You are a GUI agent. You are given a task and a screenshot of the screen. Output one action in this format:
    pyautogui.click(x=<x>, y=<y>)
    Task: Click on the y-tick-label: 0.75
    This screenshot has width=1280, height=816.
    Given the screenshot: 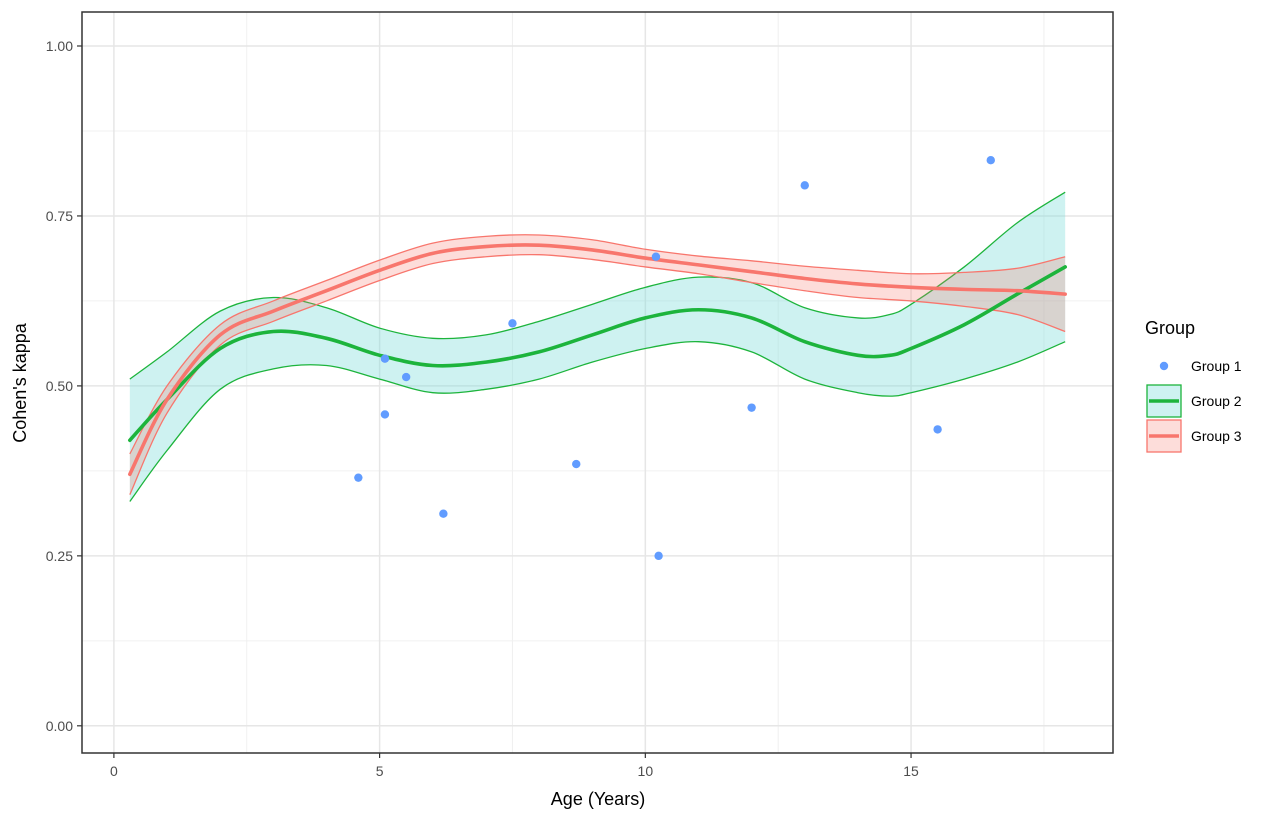 What is the action you would take?
    pyautogui.click(x=59, y=216)
    